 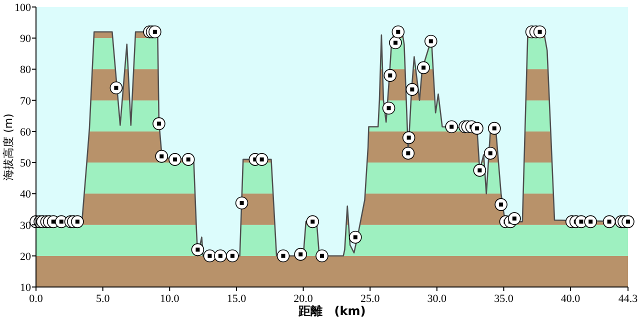 I want to click on x-tick-label: 0.0, so click(x=36, y=299).